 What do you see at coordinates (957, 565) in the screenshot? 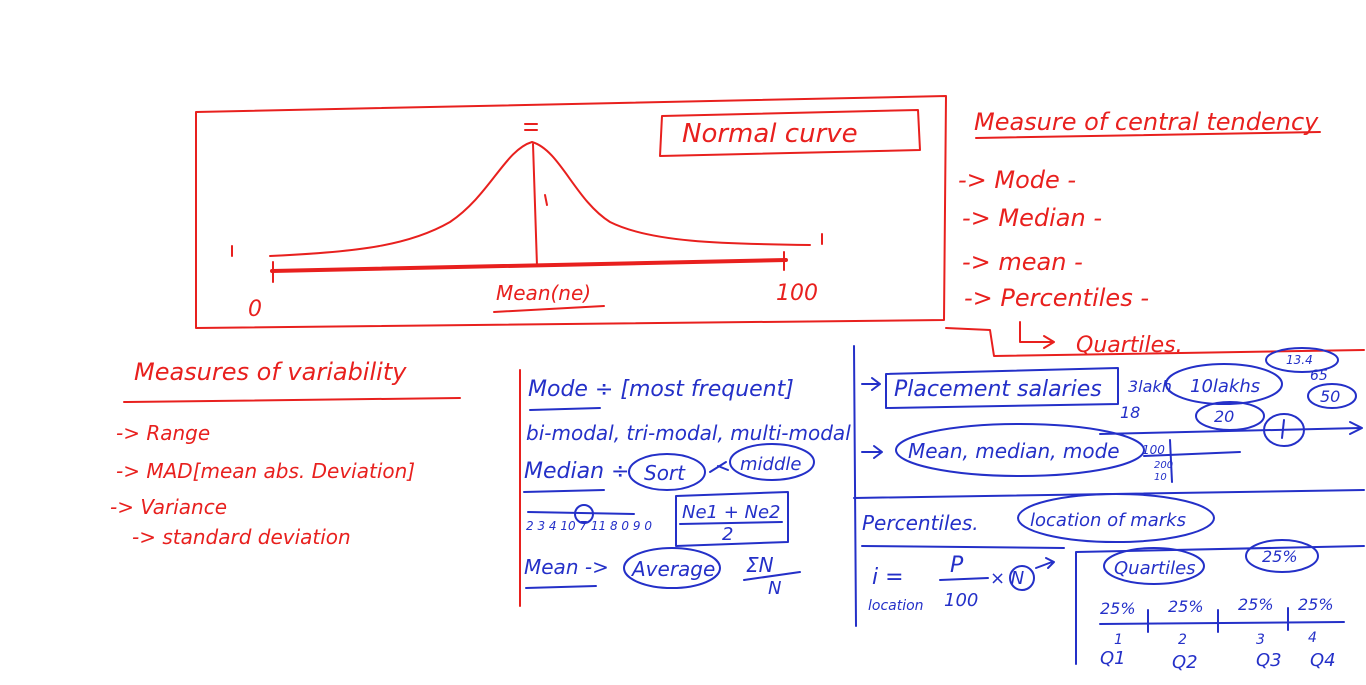
I see `p-numerator: P` at bounding box center [957, 565].